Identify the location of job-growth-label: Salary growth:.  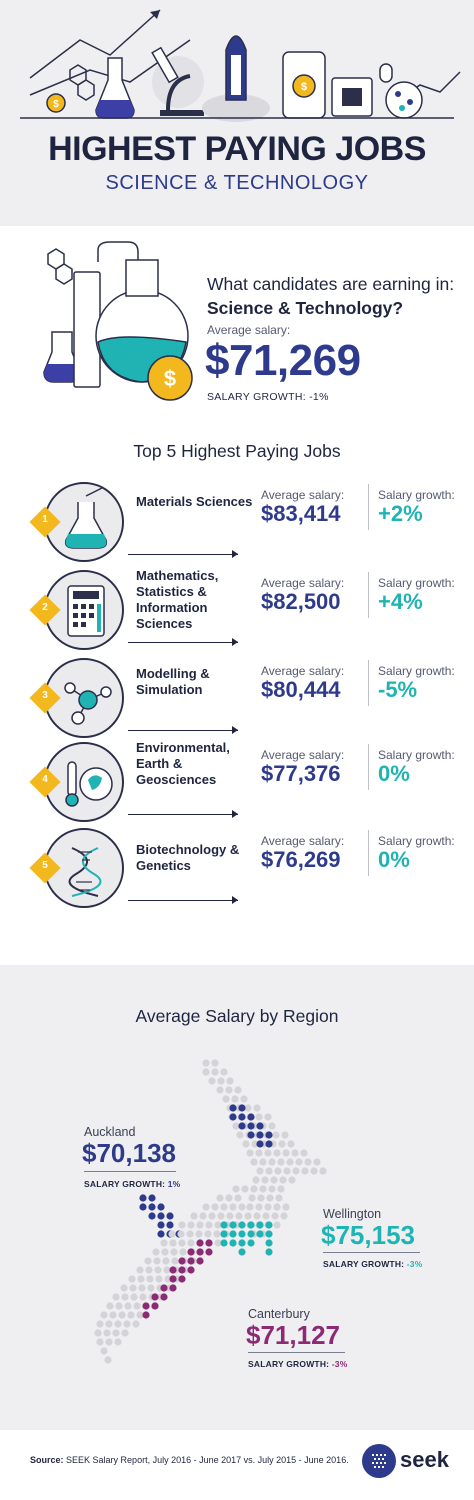
(416, 755).